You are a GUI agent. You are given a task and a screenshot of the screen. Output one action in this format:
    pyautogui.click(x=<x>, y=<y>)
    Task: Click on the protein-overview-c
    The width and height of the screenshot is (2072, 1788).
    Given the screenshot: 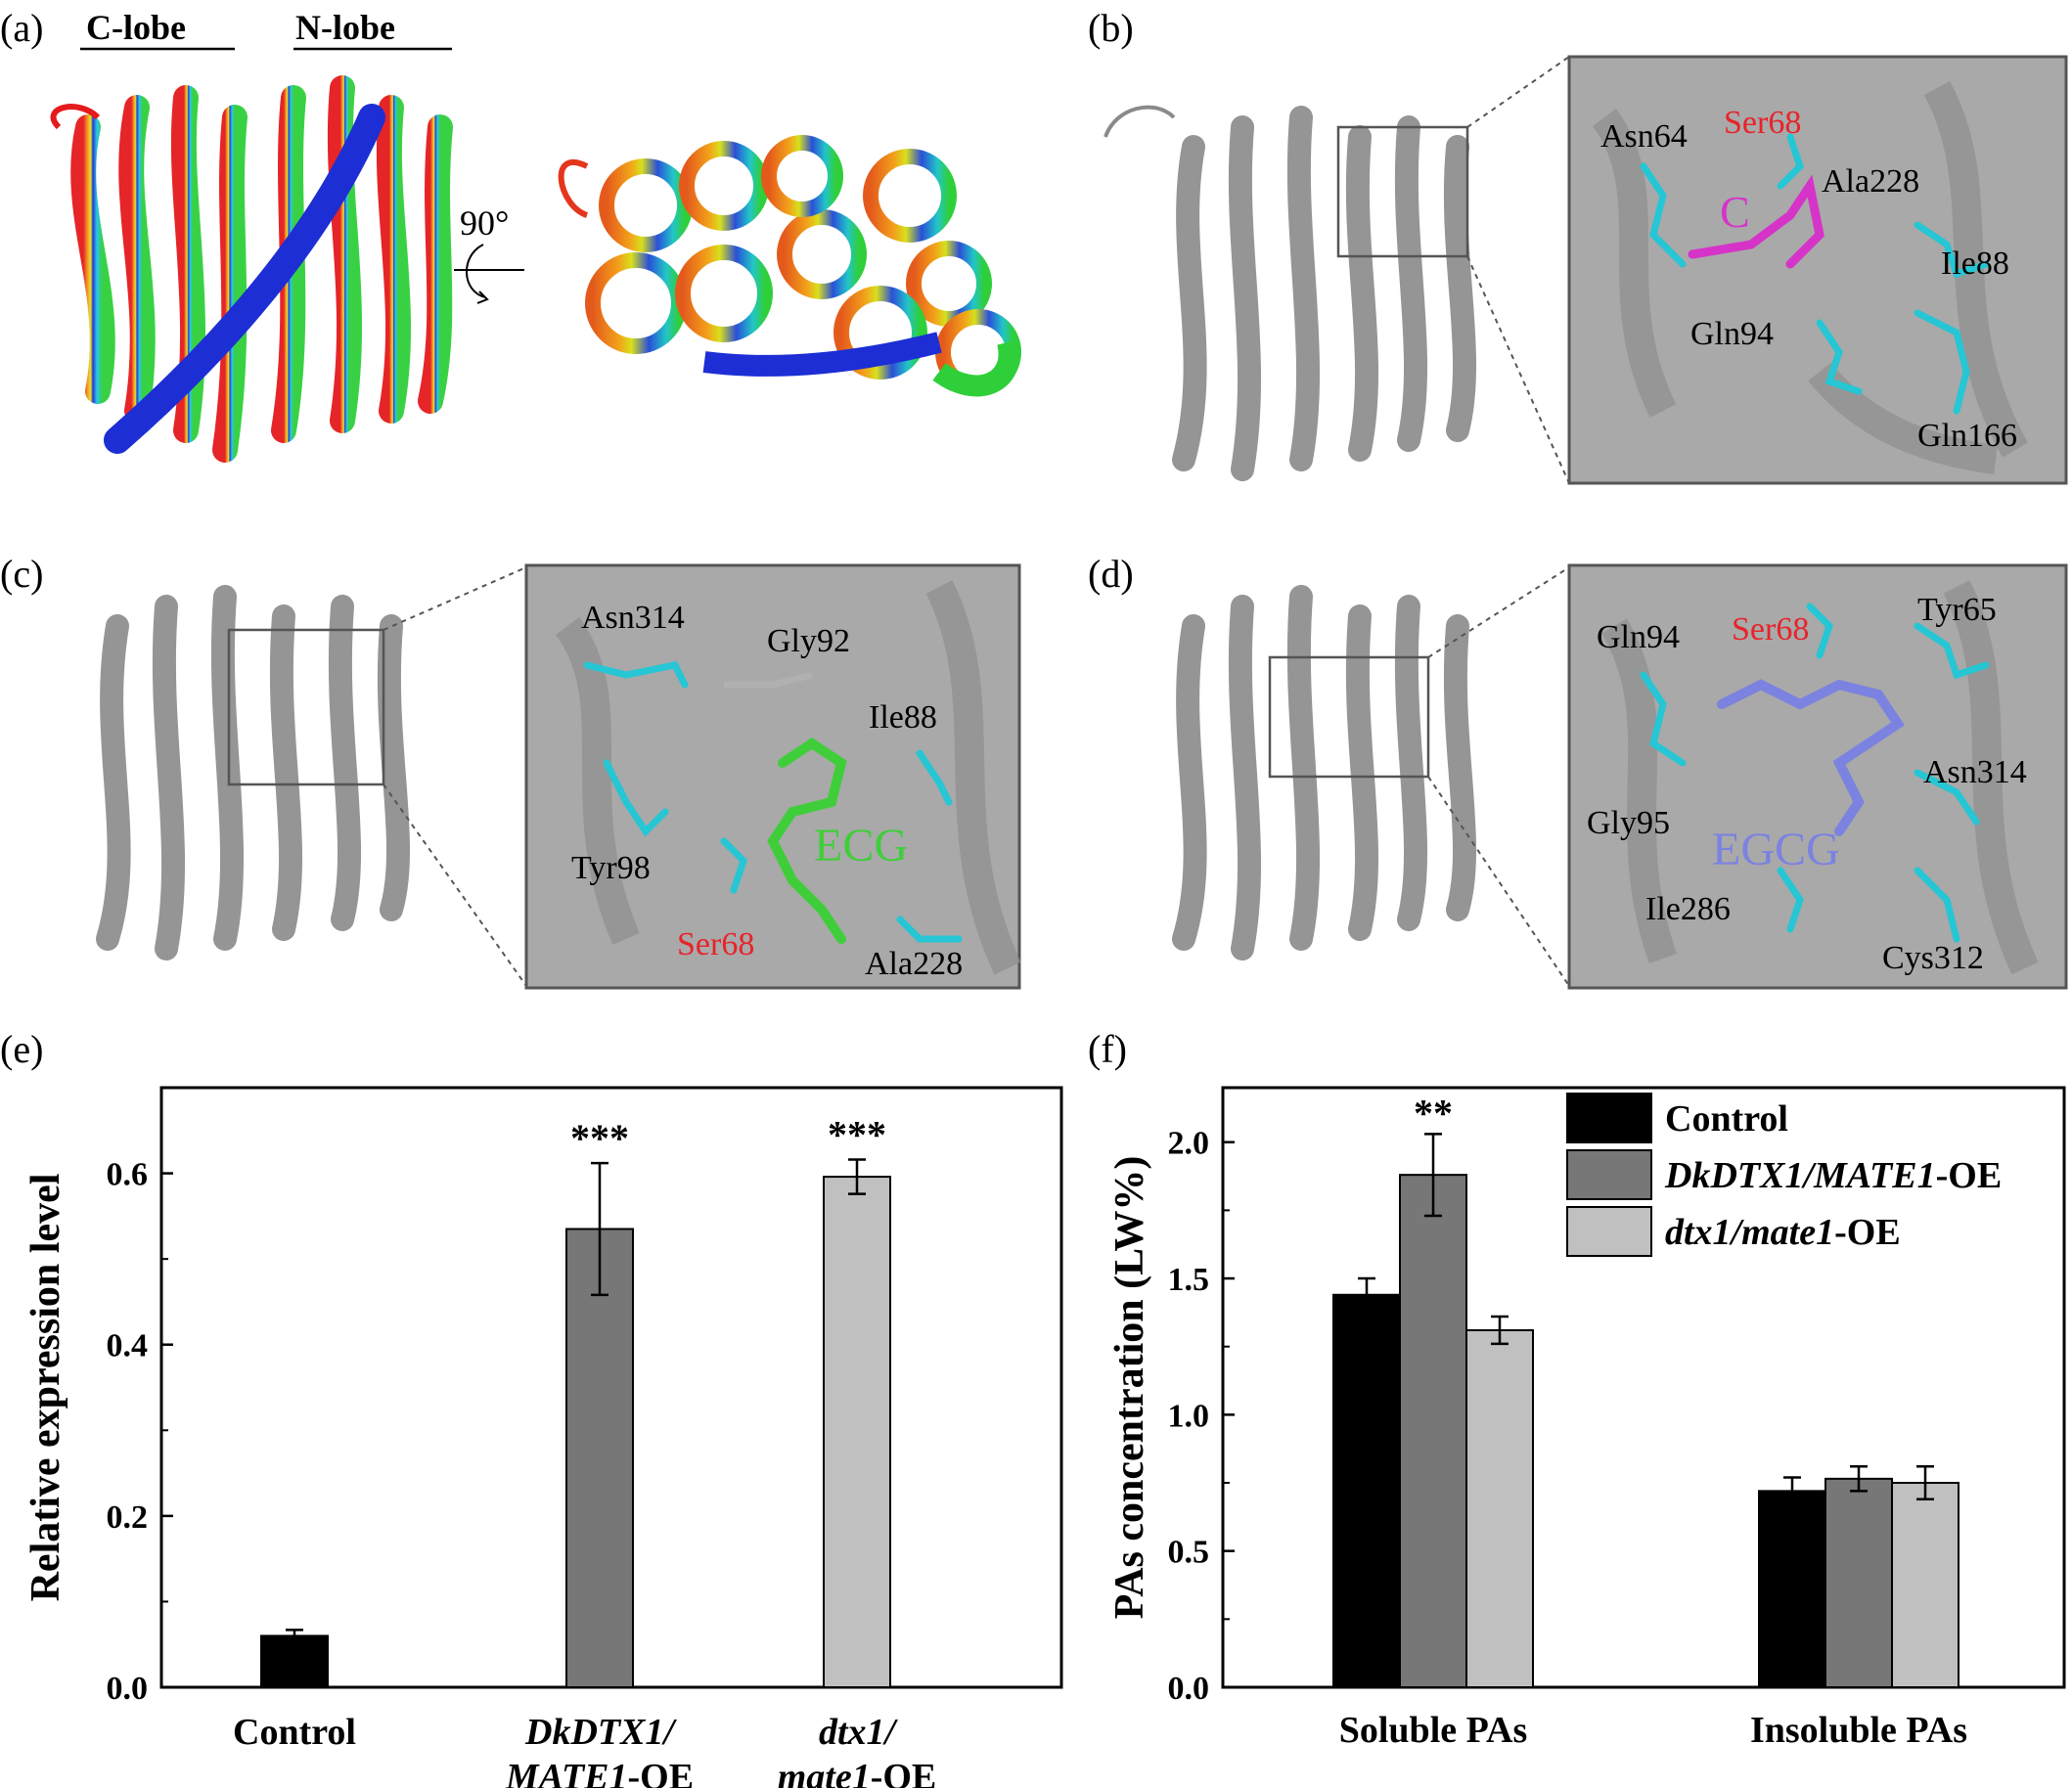 What is the action you would take?
    pyautogui.click(x=254, y=773)
    